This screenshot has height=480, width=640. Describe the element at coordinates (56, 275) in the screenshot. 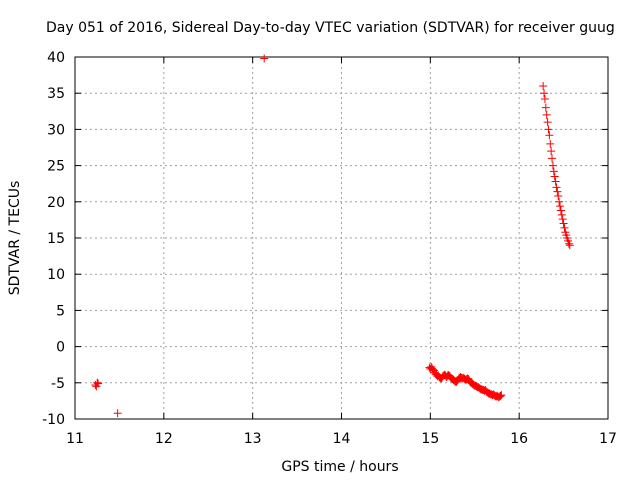

I see `y-tick-label: 10` at that location.